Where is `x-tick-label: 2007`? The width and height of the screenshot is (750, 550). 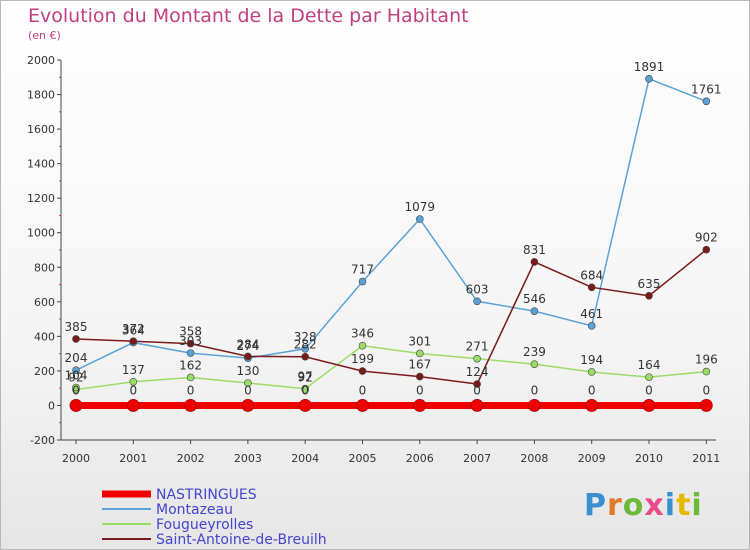 x-tick-label: 2007 is located at coordinates (477, 458).